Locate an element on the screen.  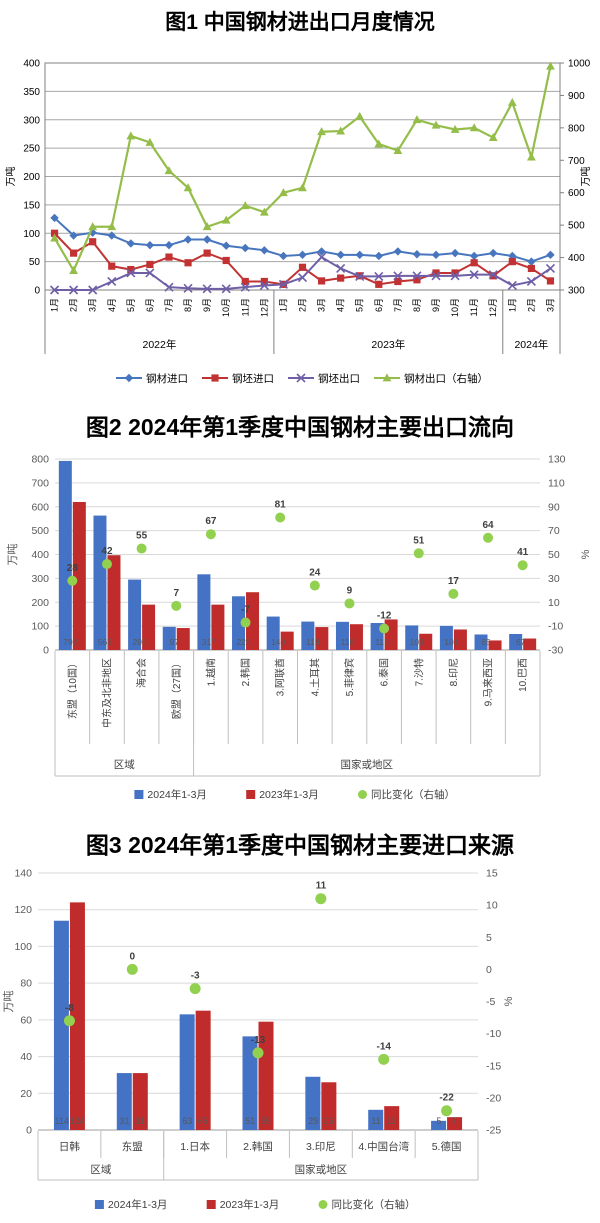
bar-value-label: 113 is located at coordinates (382, 642).